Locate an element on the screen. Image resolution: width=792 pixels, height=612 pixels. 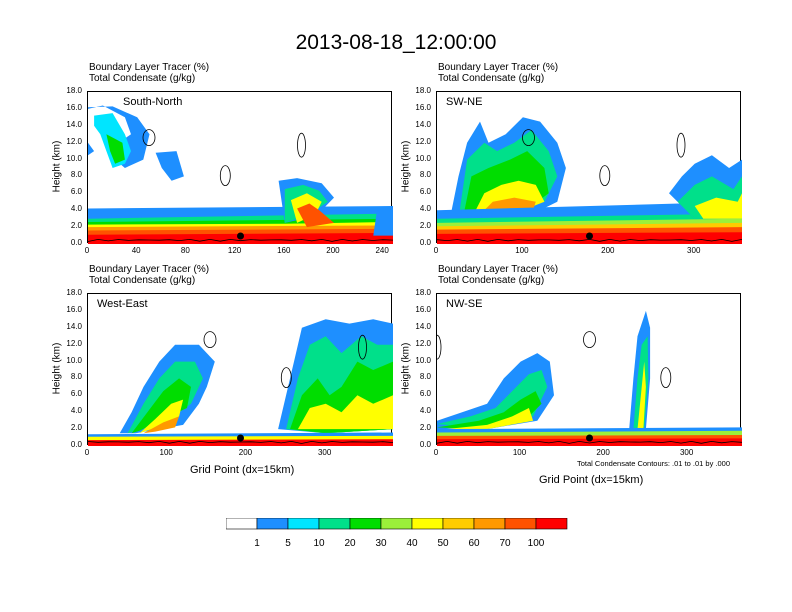
y-tick-label: 0.0 is located at coordinates (425, 444).